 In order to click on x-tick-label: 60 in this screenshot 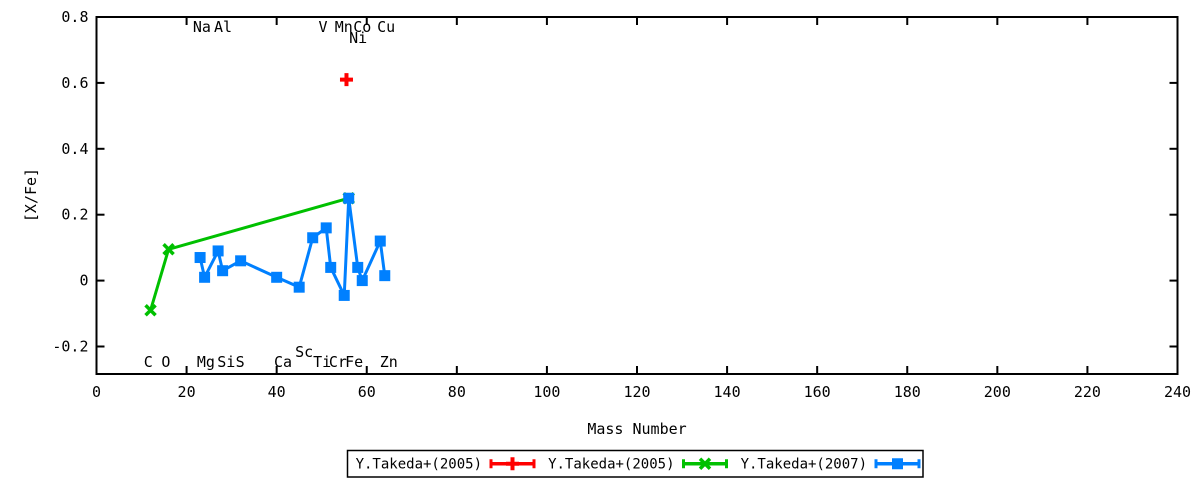, I will do `click(367, 392)`.